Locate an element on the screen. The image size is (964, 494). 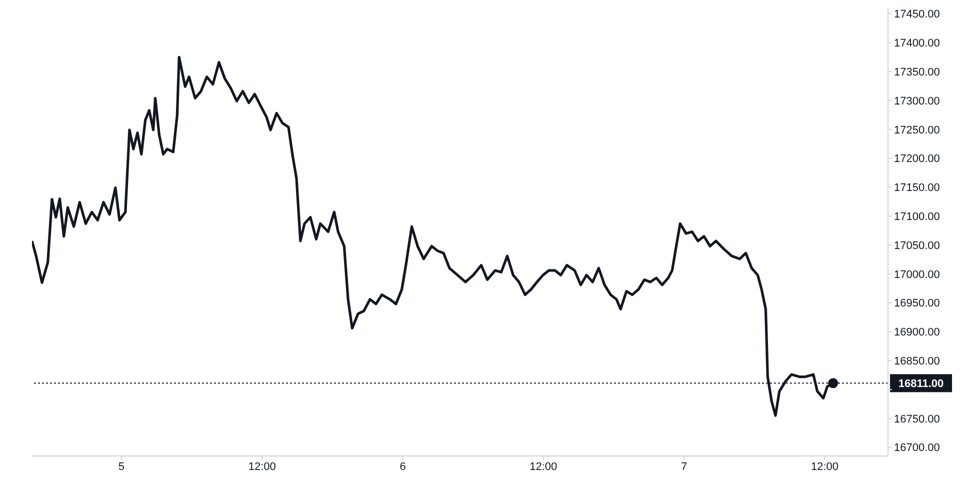
y-tick-label: 17150.00 is located at coordinates (917, 188).